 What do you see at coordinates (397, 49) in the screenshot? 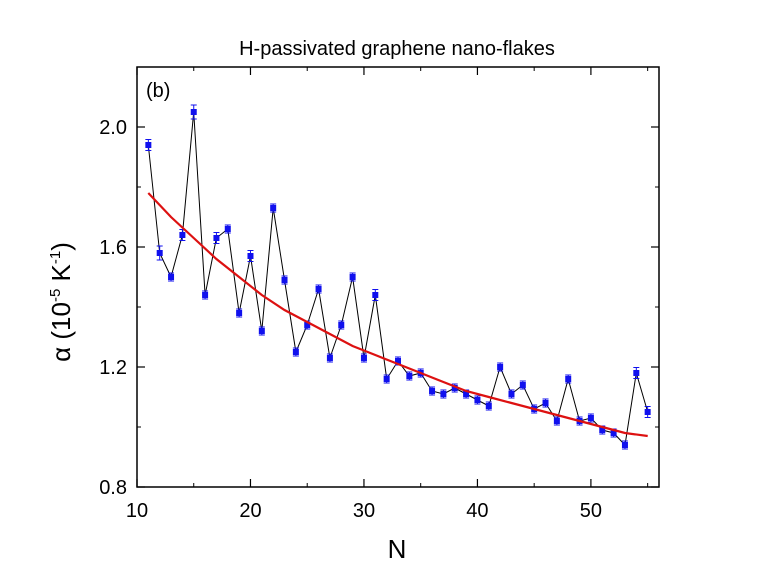
I see `chart-title: H-passivated graphene nano-flakes` at bounding box center [397, 49].